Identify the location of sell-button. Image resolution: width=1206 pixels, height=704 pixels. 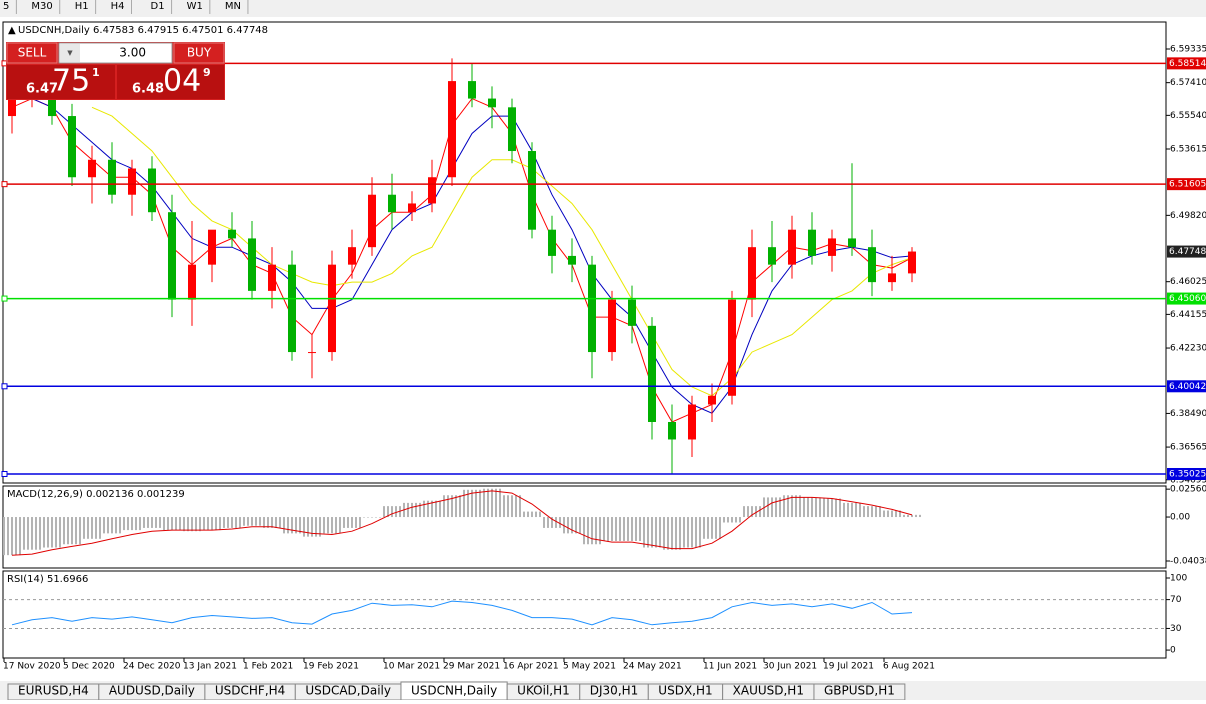
(32, 53).